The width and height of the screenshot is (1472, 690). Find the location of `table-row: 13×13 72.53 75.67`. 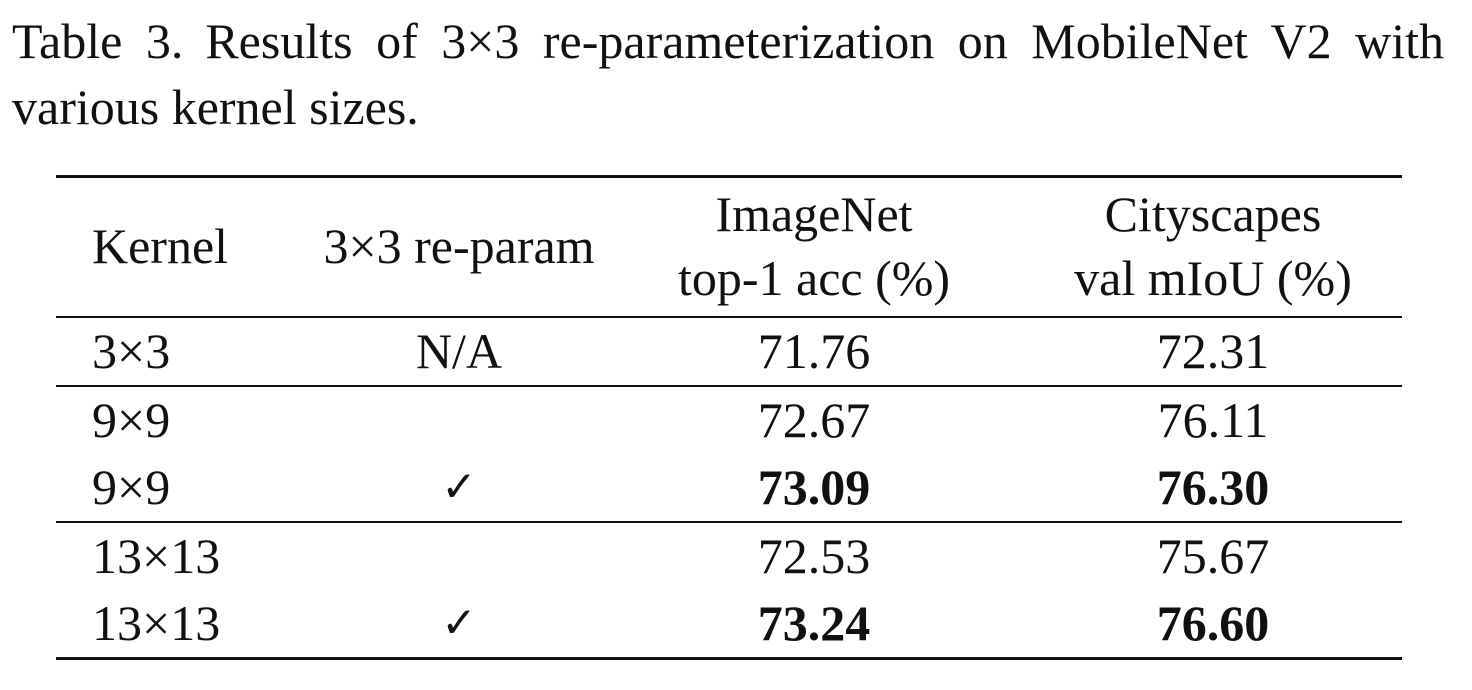

table-row: 13×13 72.53 75.67 is located at coordinates (729, 556).